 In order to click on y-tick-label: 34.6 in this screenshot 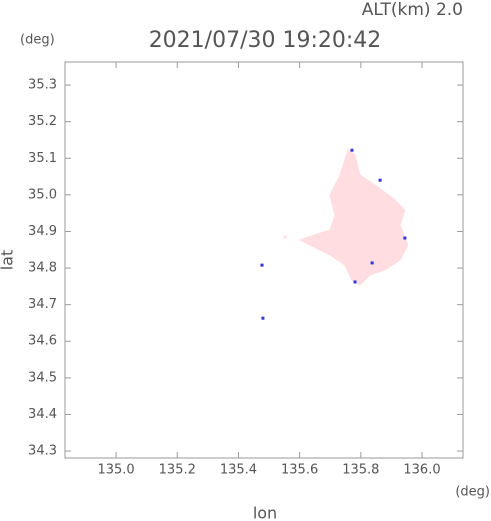, I will do `click(42, 341)`.